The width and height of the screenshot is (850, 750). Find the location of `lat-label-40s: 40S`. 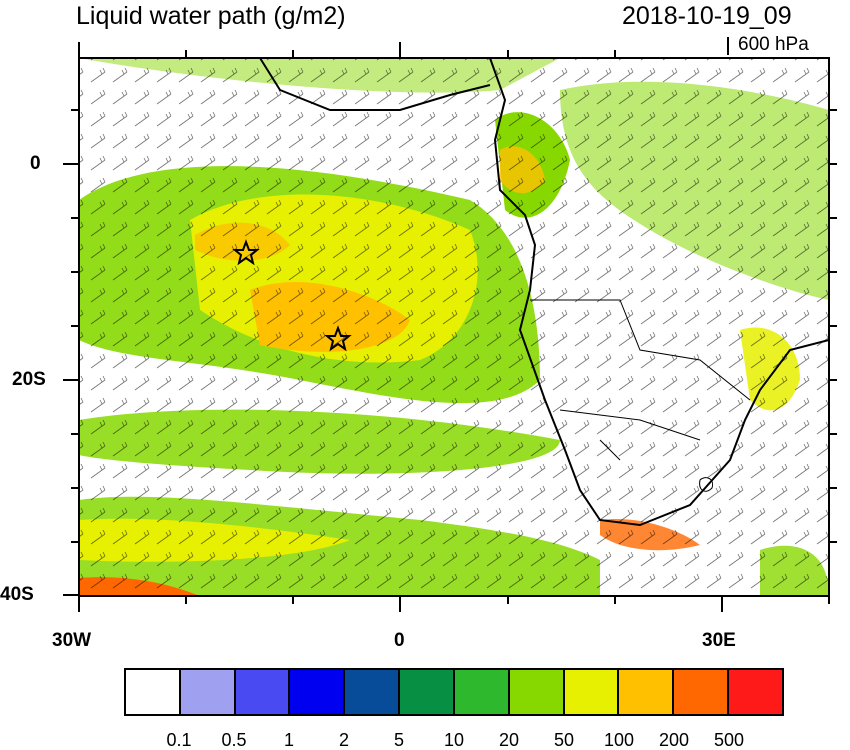

lat-label-40s: 40S is located at coordinates (17, 594).